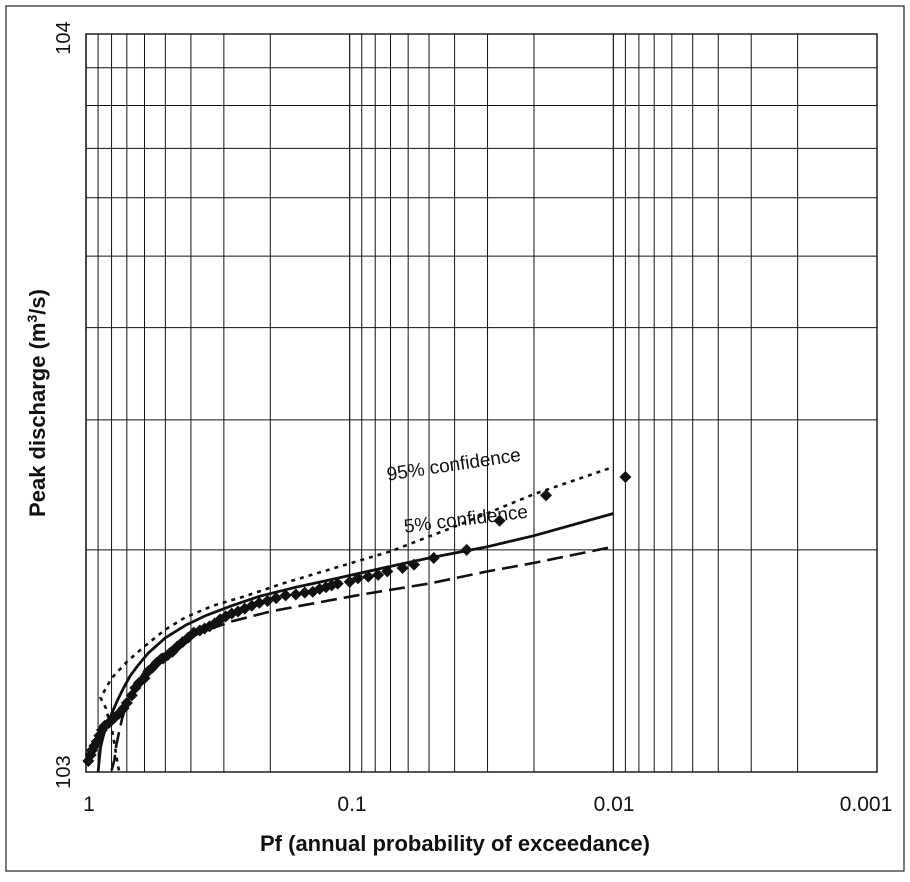  Describe the element at coordinates (351, 804) in the screenshot. I see `x-tick-label-0.1: 0.1` at that location.